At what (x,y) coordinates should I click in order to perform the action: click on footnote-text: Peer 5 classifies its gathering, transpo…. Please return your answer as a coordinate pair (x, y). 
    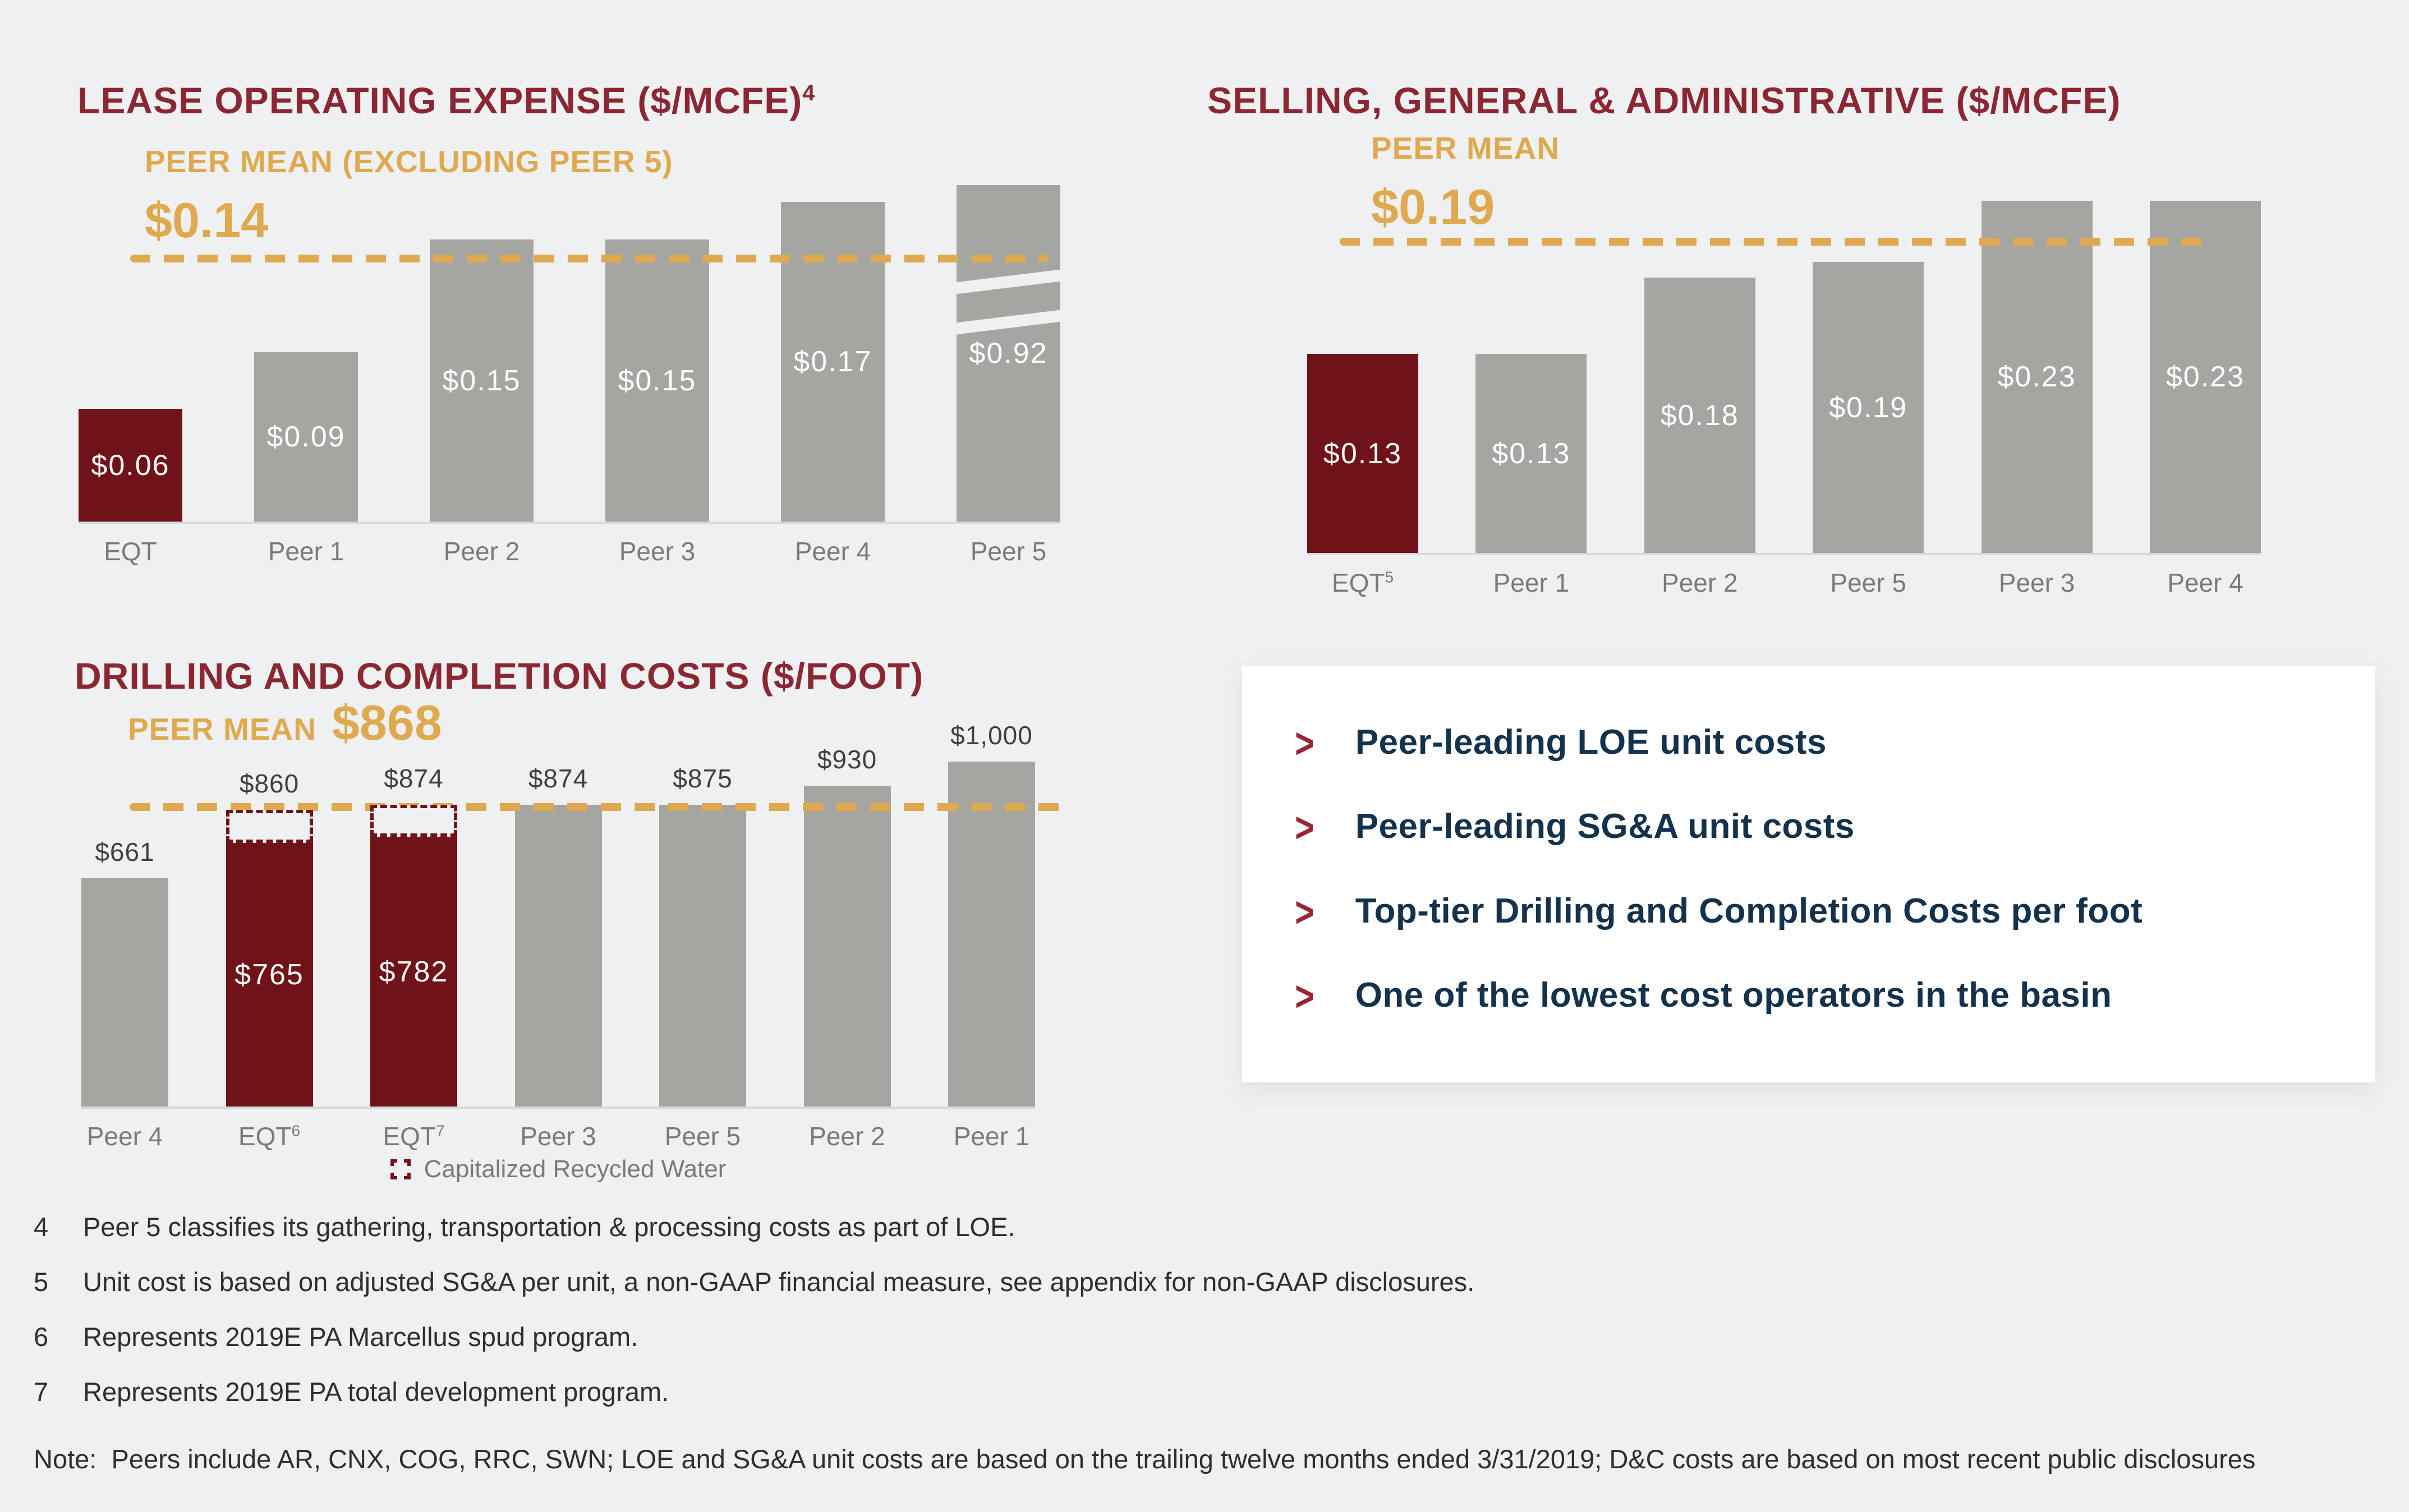
    Looking at the image, I should click on (549, 1227).